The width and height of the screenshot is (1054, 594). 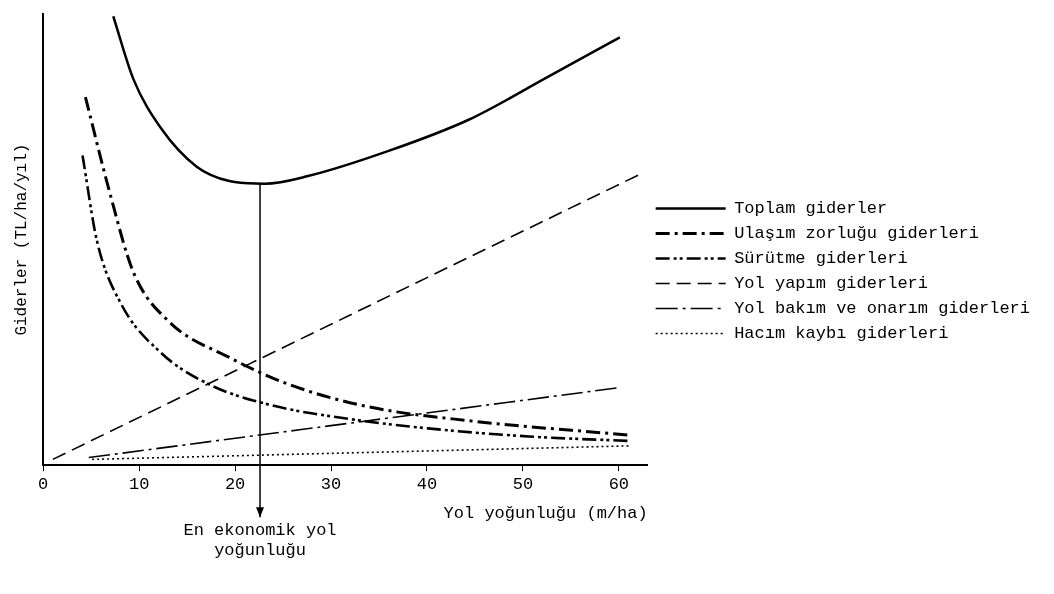 What do you see at coordinates (43, 484) in the screenshot?
I see `x-tick-label: 0` at bounding box center [43, 484].